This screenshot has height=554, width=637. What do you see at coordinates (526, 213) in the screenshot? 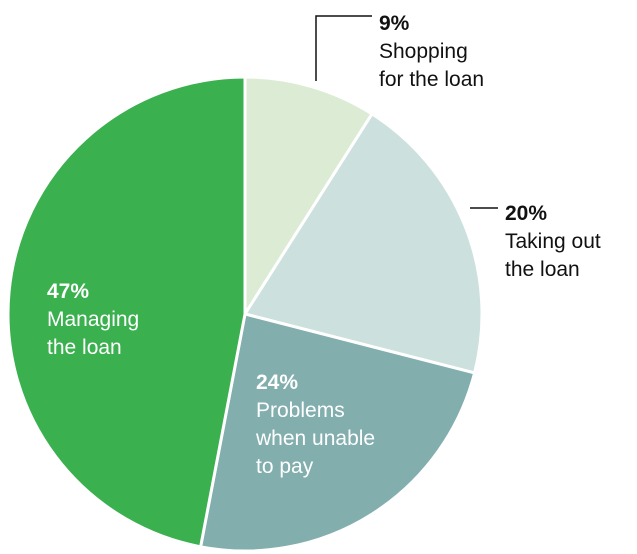
I see `slice-percent-label-2: 20%` at bounding box center [526, 213].